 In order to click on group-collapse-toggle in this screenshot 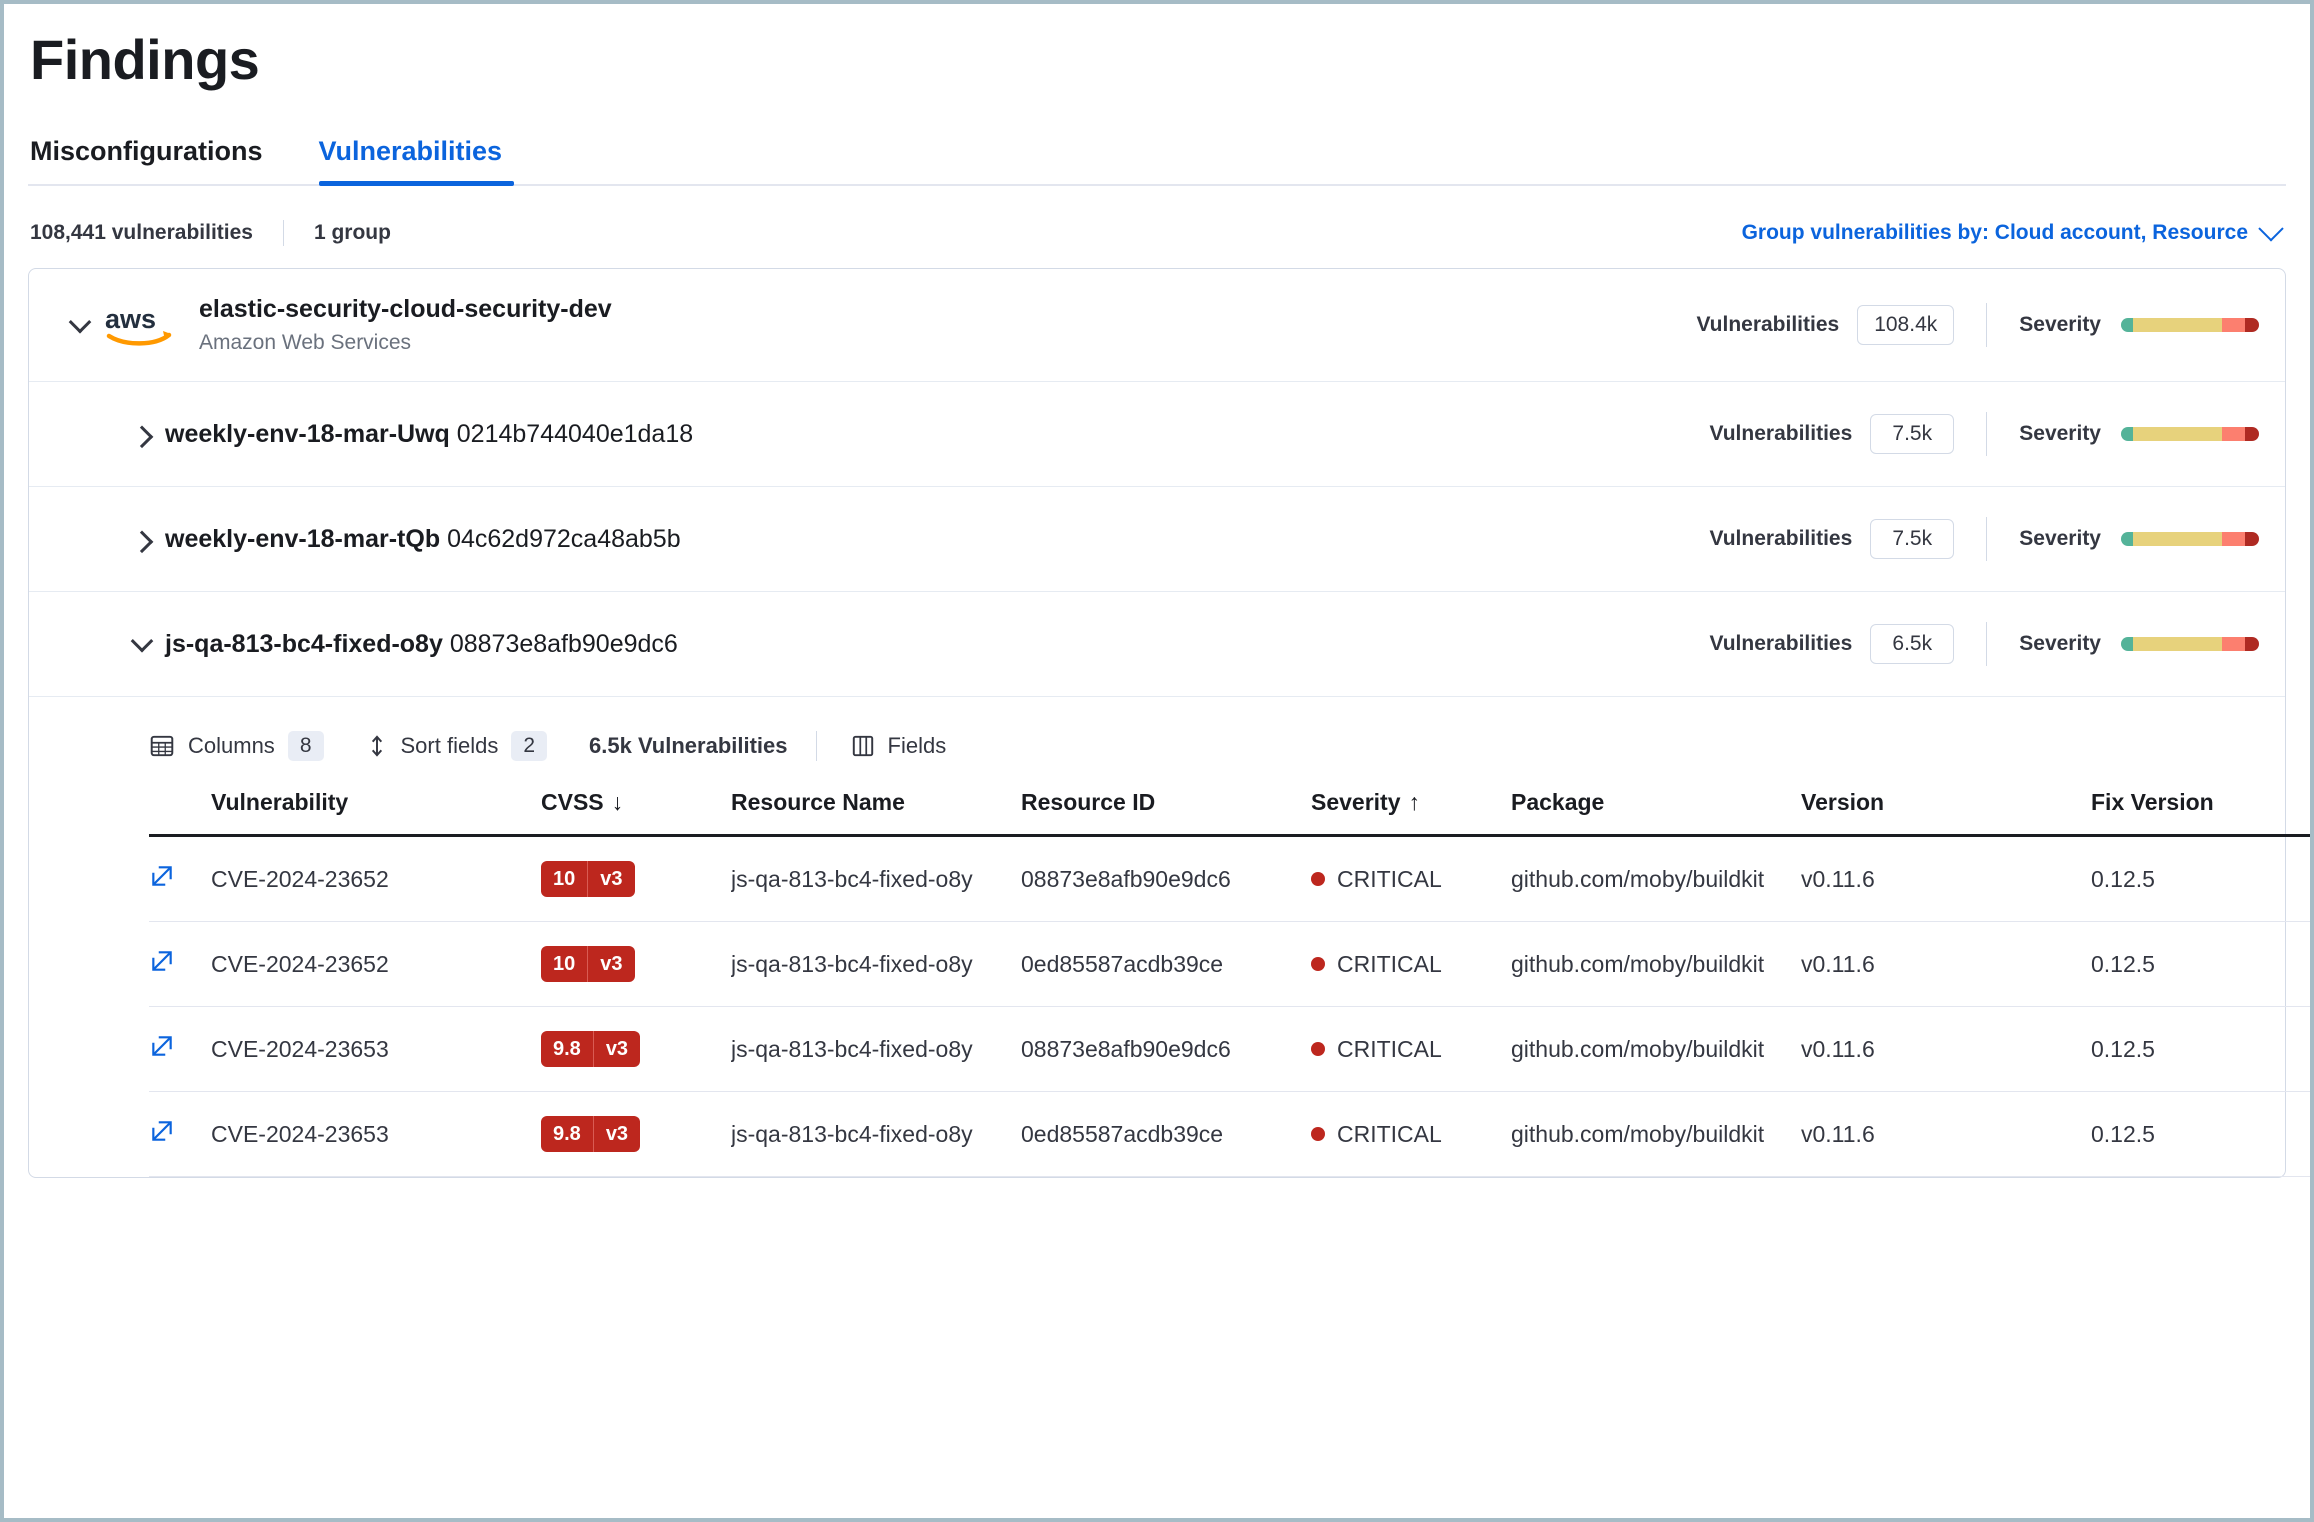, I will do `click(80, 322)`.